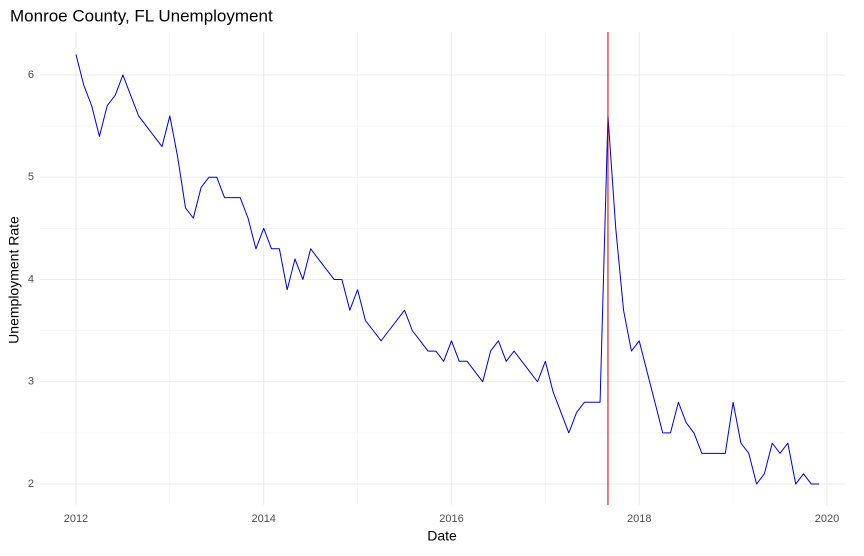  Describe the element at coordinates (76, 519) in the screenshot. I see `x-tick-label: 2012` at that location.